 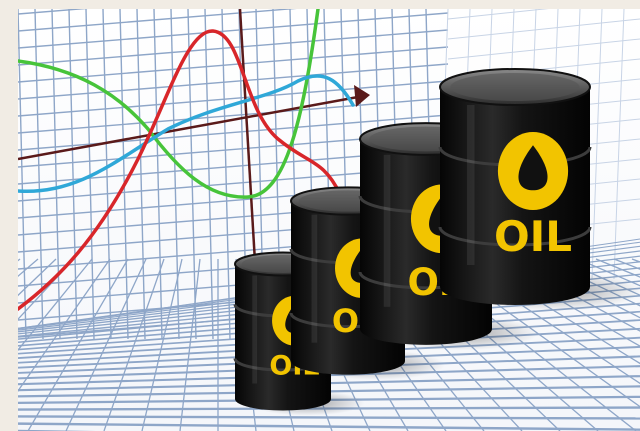 I want to click on axis-arrow-icon, so click(x=362, y=96).